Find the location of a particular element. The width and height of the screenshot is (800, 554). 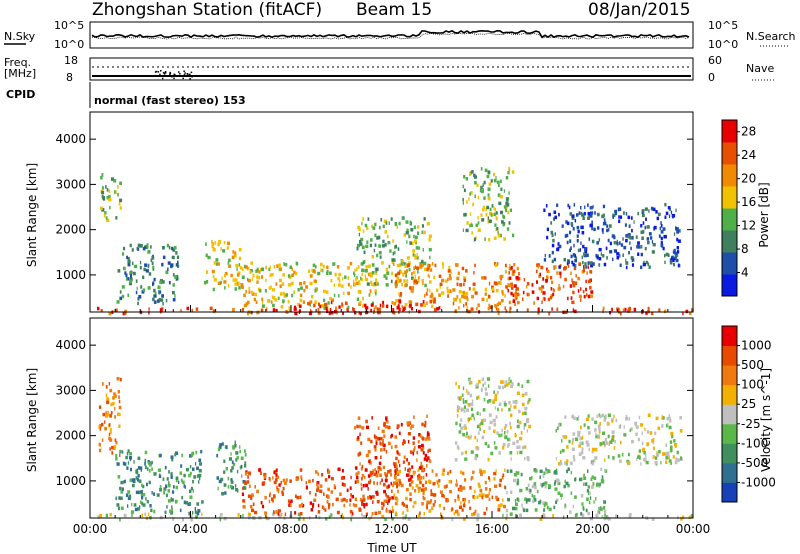

noise-tick-bottom: 10^0 is located at coordinates (69, 44).